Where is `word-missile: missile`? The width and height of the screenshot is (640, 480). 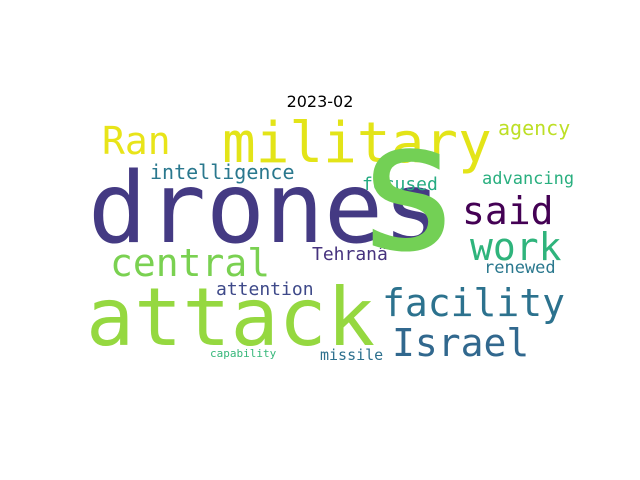 word-missile: missile is located at coordinates (352, 355).